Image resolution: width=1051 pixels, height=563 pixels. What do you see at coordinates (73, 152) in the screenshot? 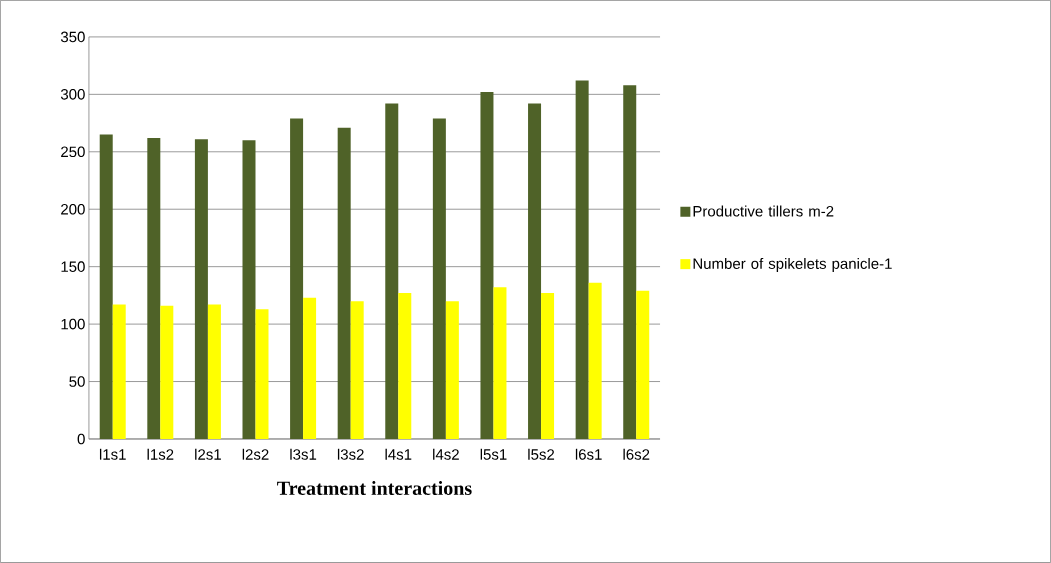
I see `y-tick-label: 250` at bounding box center [73, 152].